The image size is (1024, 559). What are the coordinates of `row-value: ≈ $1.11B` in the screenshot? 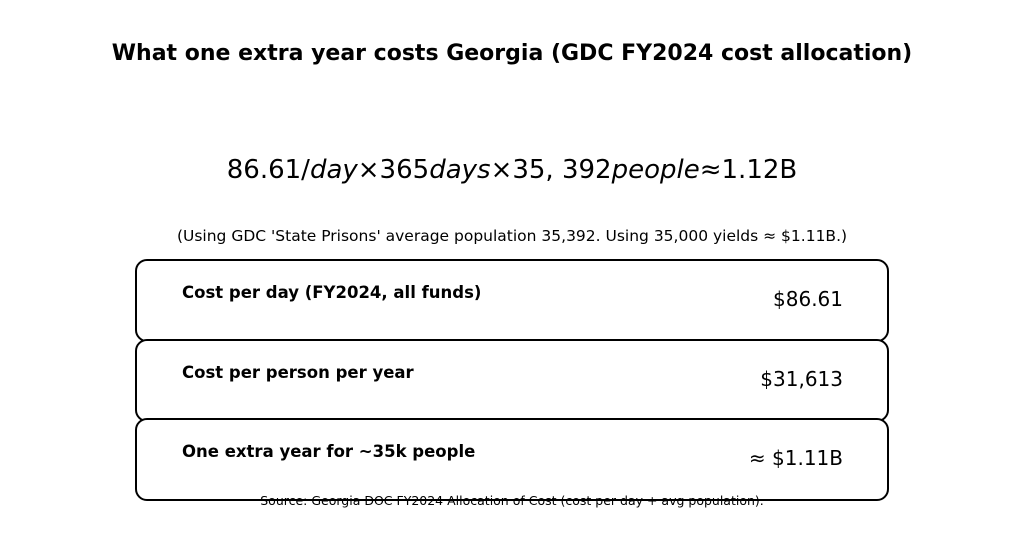 It's located at (795, 458).